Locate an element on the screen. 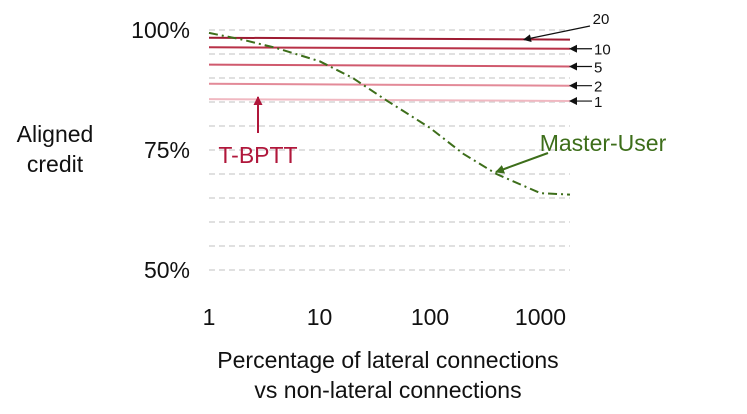  end-label-5: 5 is located at coordinates (598, 67).